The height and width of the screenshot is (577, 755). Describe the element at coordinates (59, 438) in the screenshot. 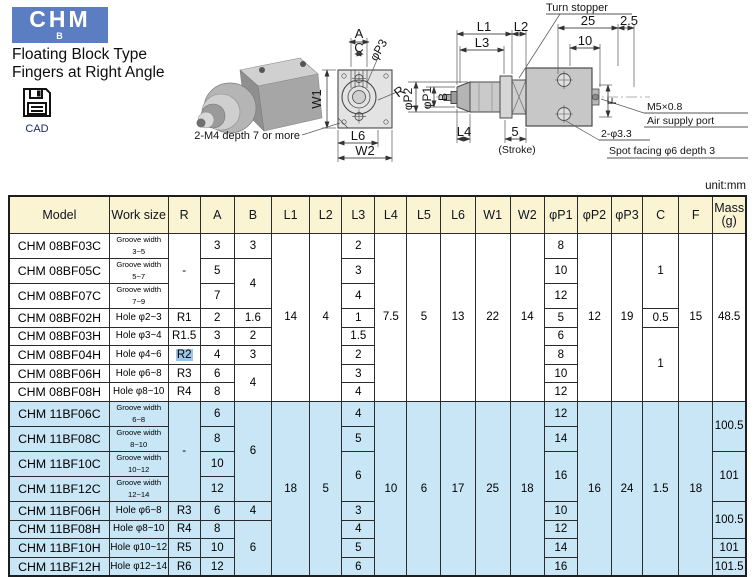

I see `model-cell: CHM 11BF08C` at that location.